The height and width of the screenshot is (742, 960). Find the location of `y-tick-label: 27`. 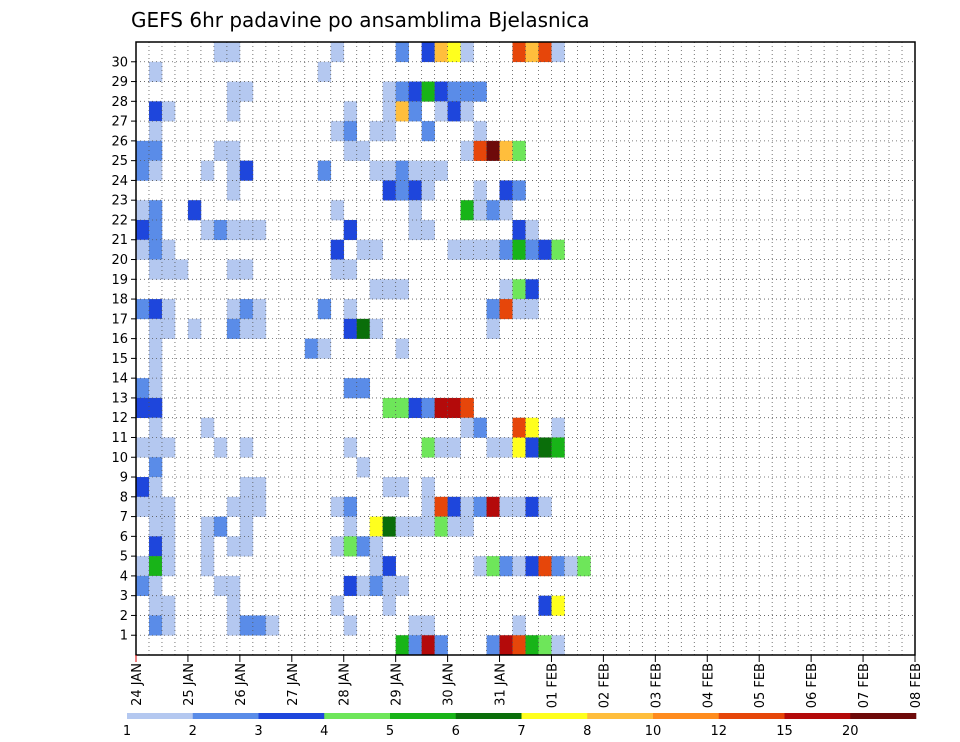

y-tick-label: 27 is located at coordinates (119, 122).